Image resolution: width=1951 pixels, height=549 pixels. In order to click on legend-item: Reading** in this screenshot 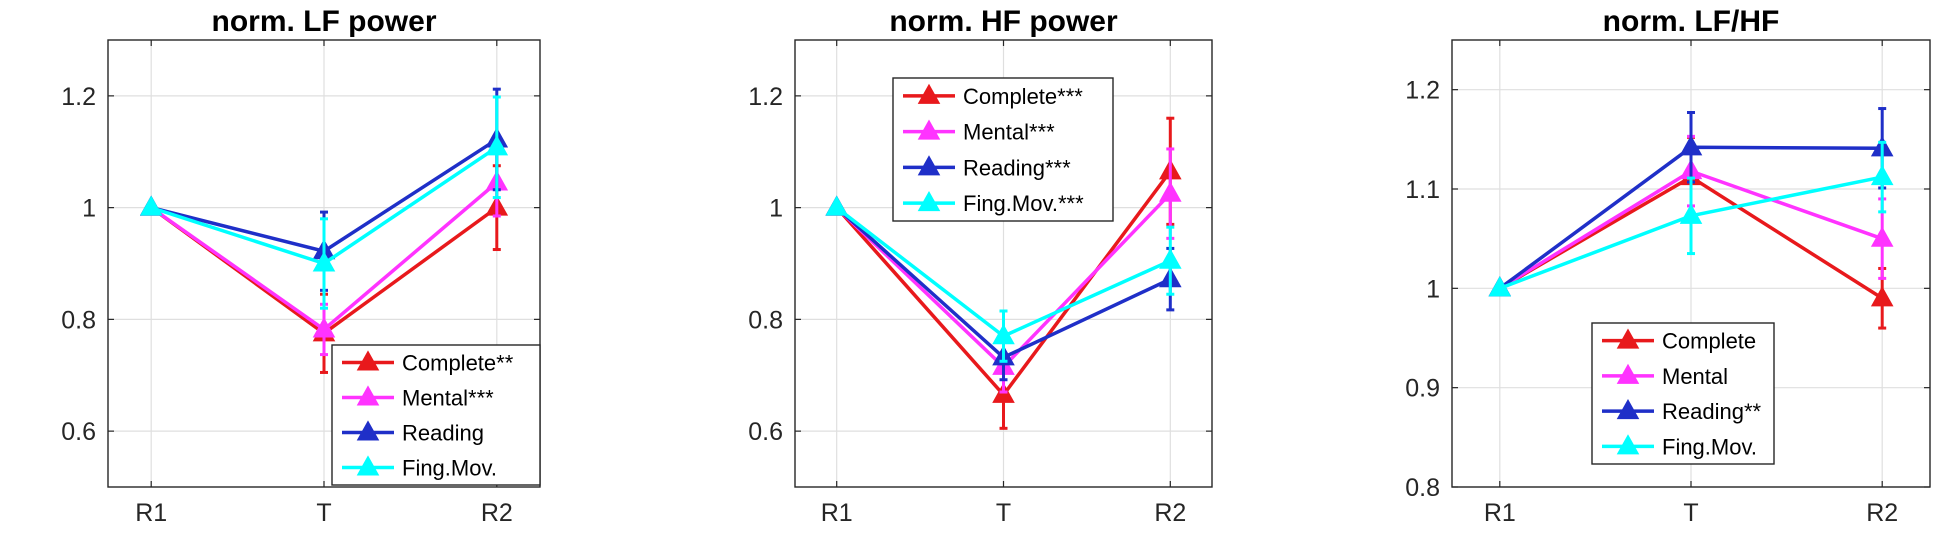, I will do `click(1682, 411)`.